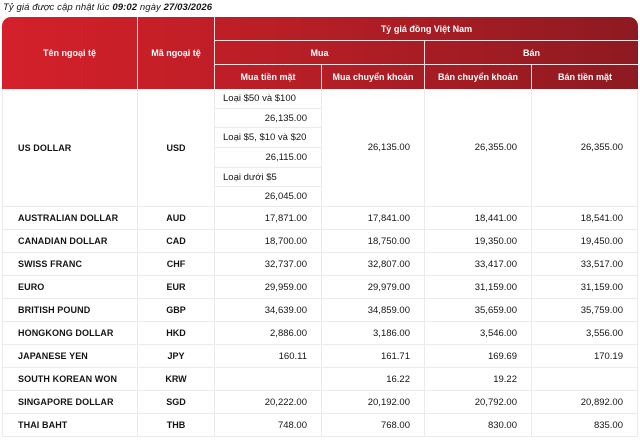  Describe the element at coordinates (585, 287) in the screenshot. I see `sell-cash-cell: 31,159.00` at that location.